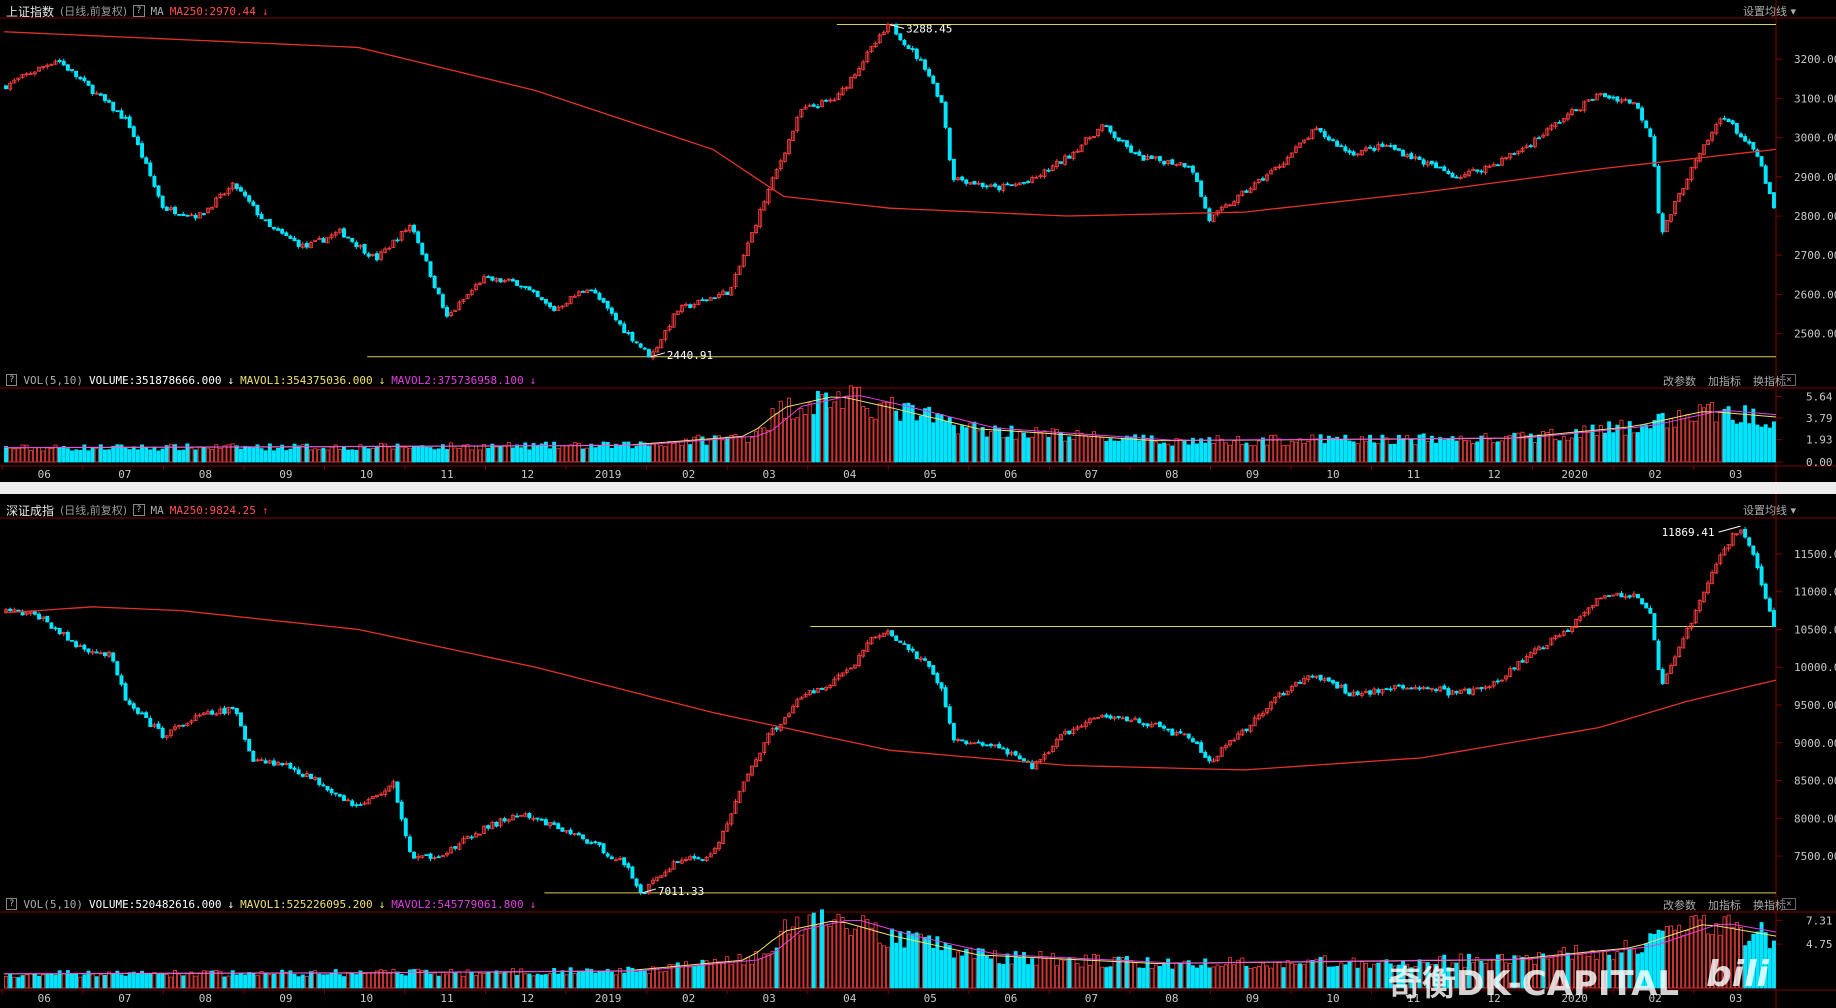 This screenshot has width=1836, height=1008. I want to click on mavol1-value: MAVOL1:525226095.200, so click(306, 904).